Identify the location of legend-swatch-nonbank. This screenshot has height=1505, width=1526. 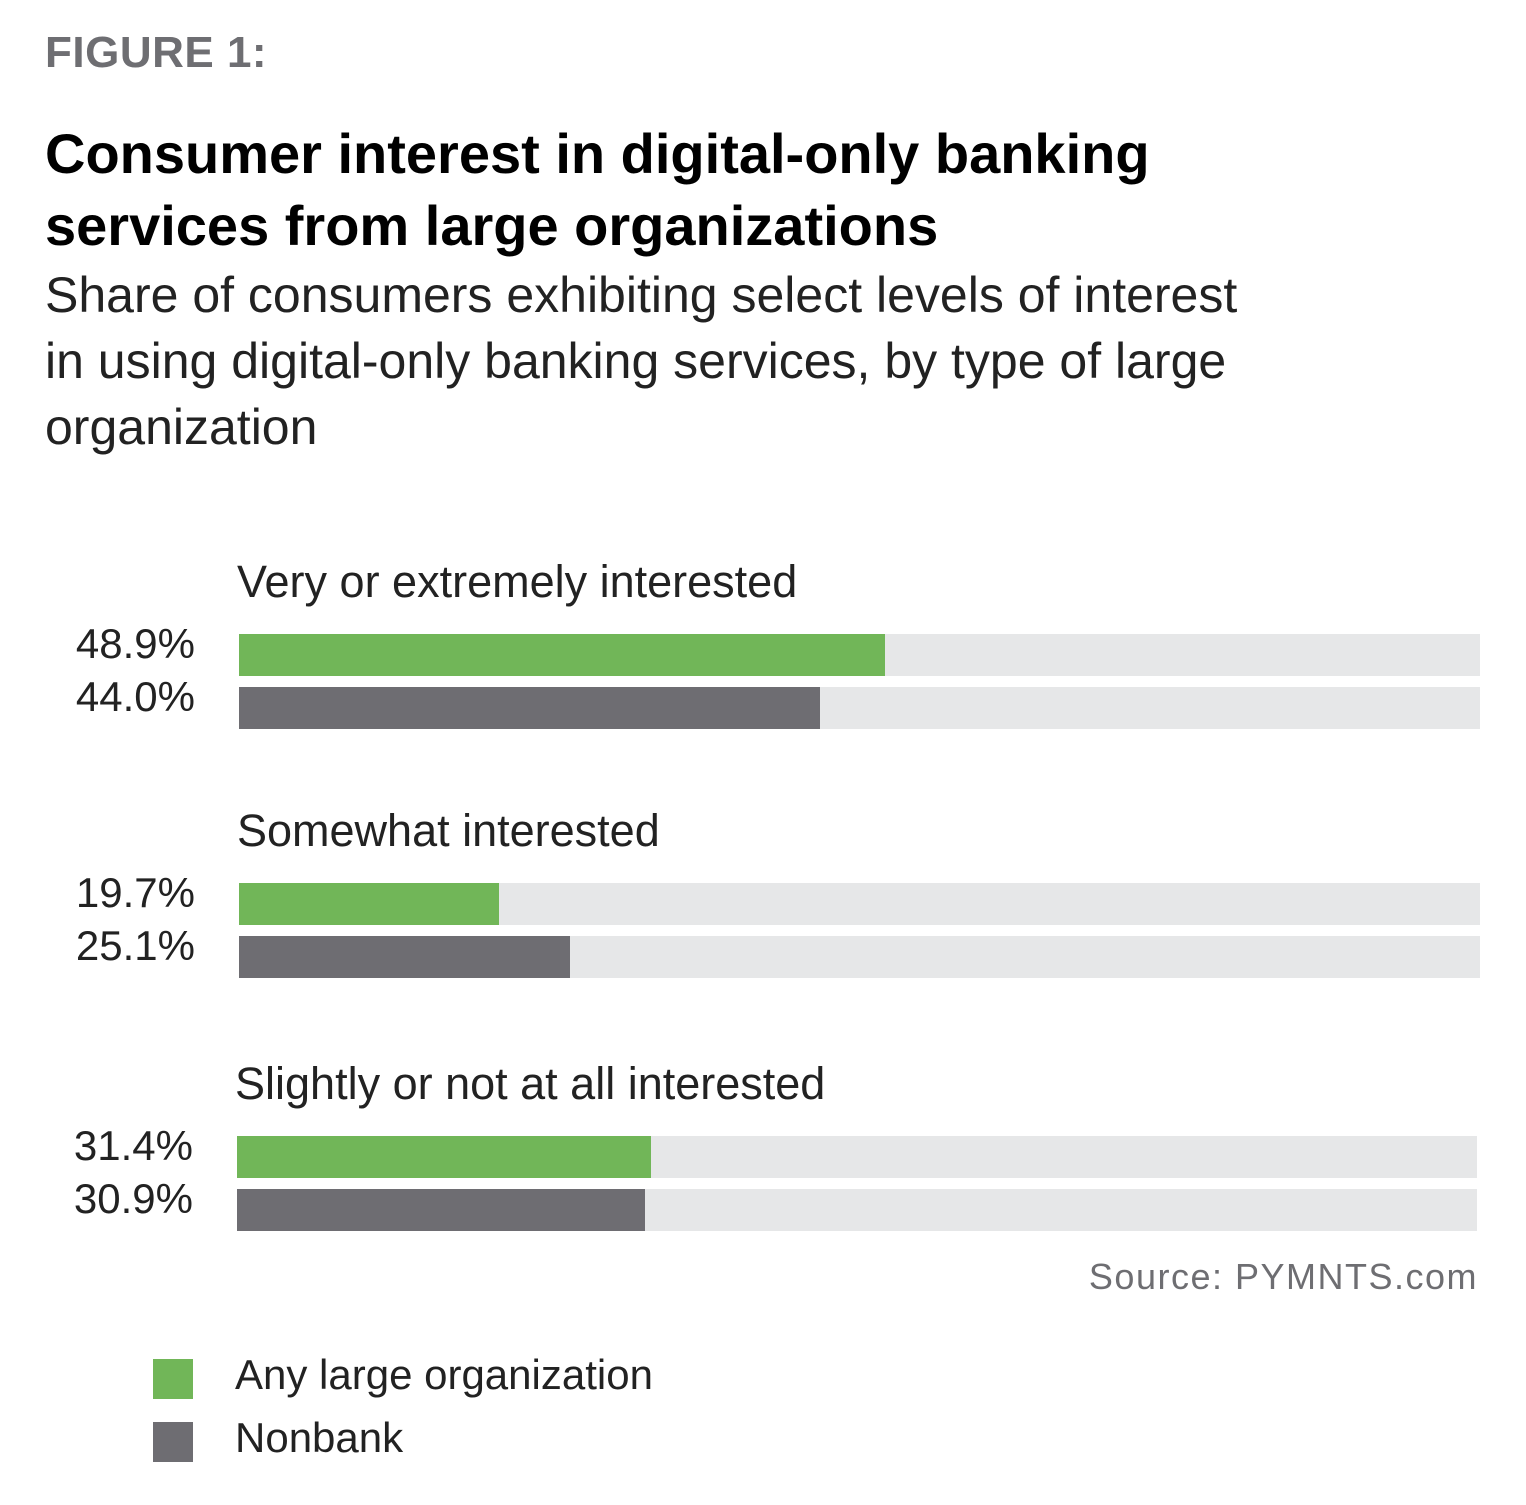
(173, 1442).